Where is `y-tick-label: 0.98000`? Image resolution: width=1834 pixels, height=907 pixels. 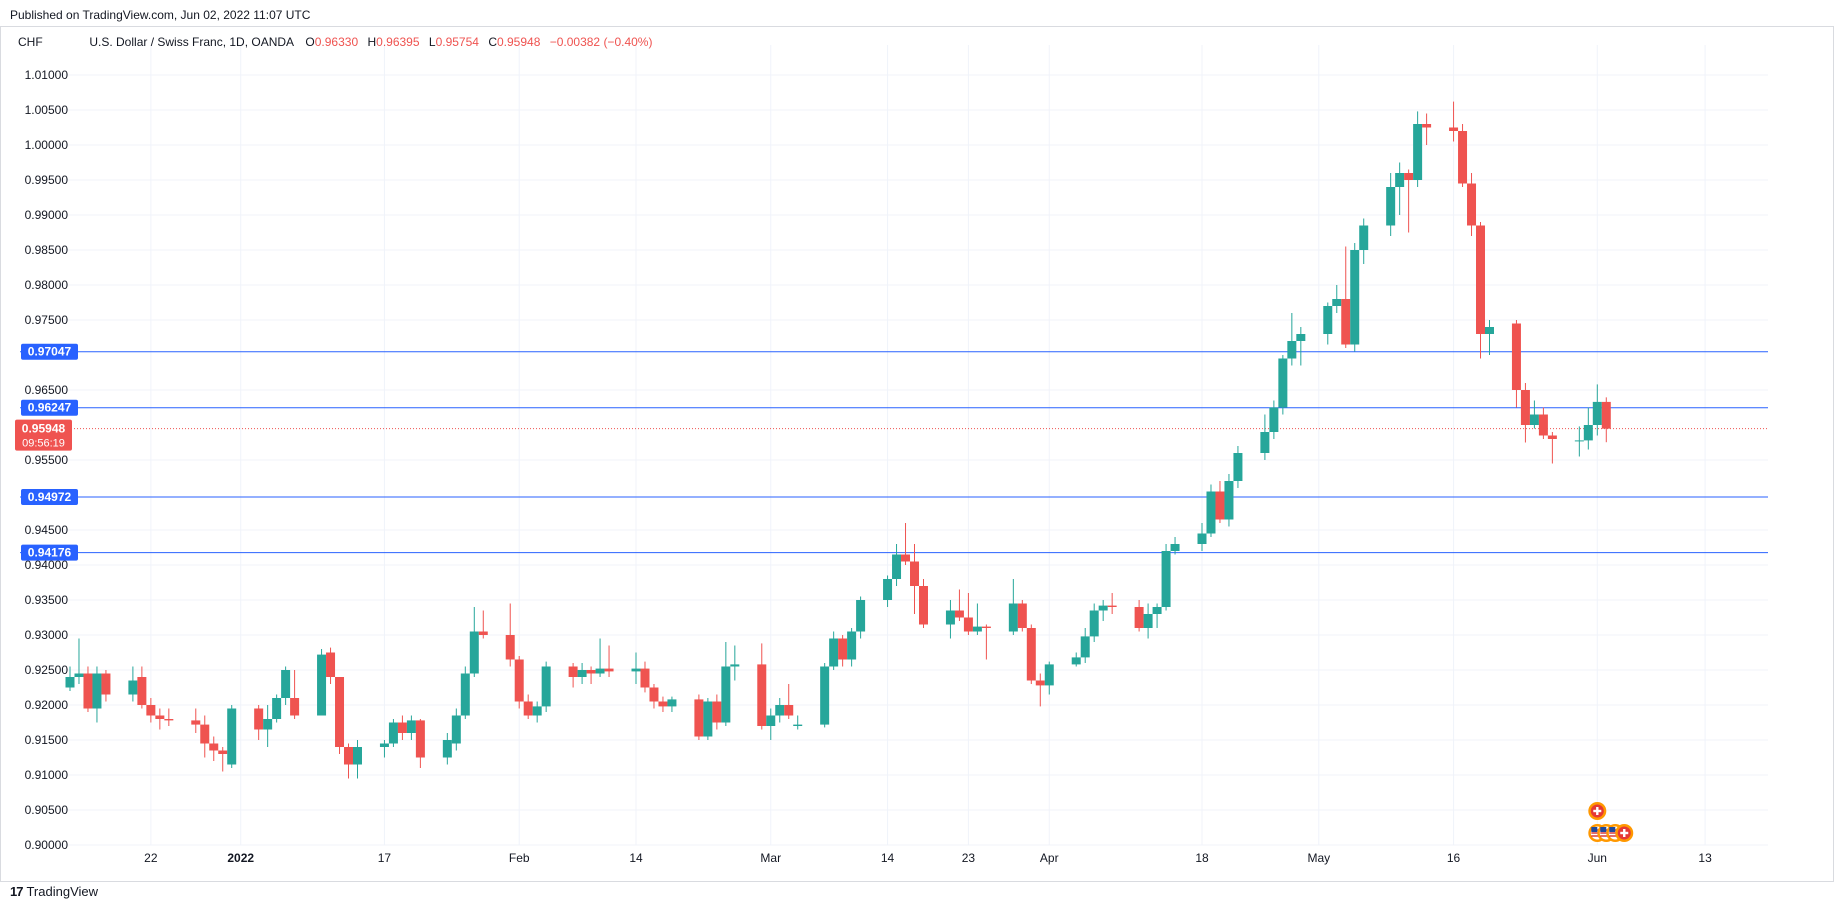
y-tick-label: 0.98000 is located at coordinates (47, 285).